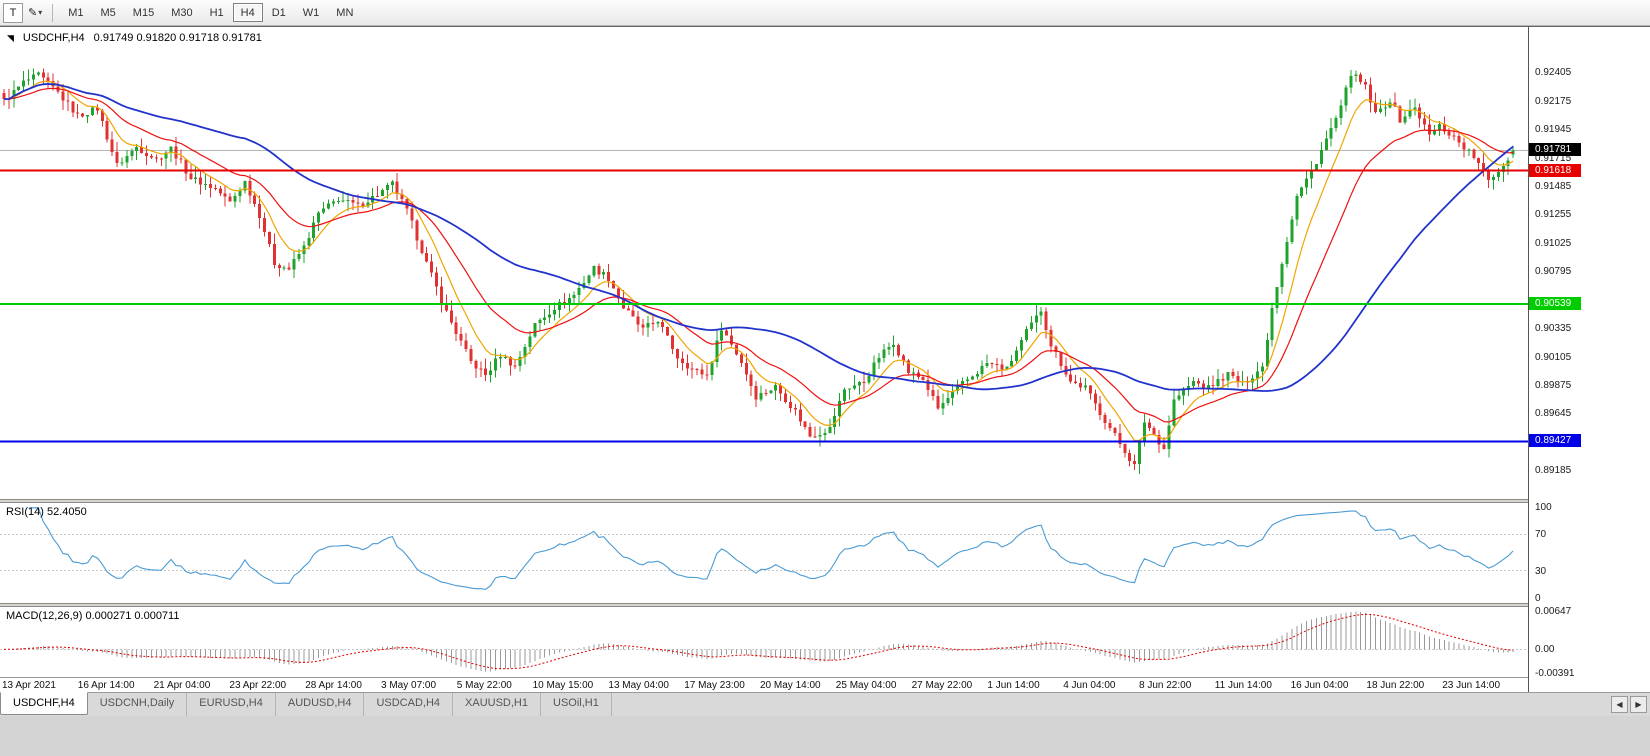 This screenshot has width=1650, height=756. Describe the element at coordinates (1395, 685) in the screenshot. I see `time-label: 18 Jun 22:00` at that location.